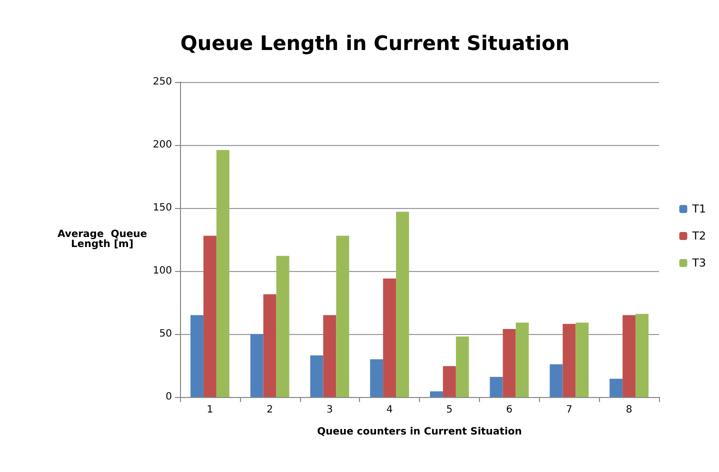  I want to click on legend-label: T3, so click(698, 263).